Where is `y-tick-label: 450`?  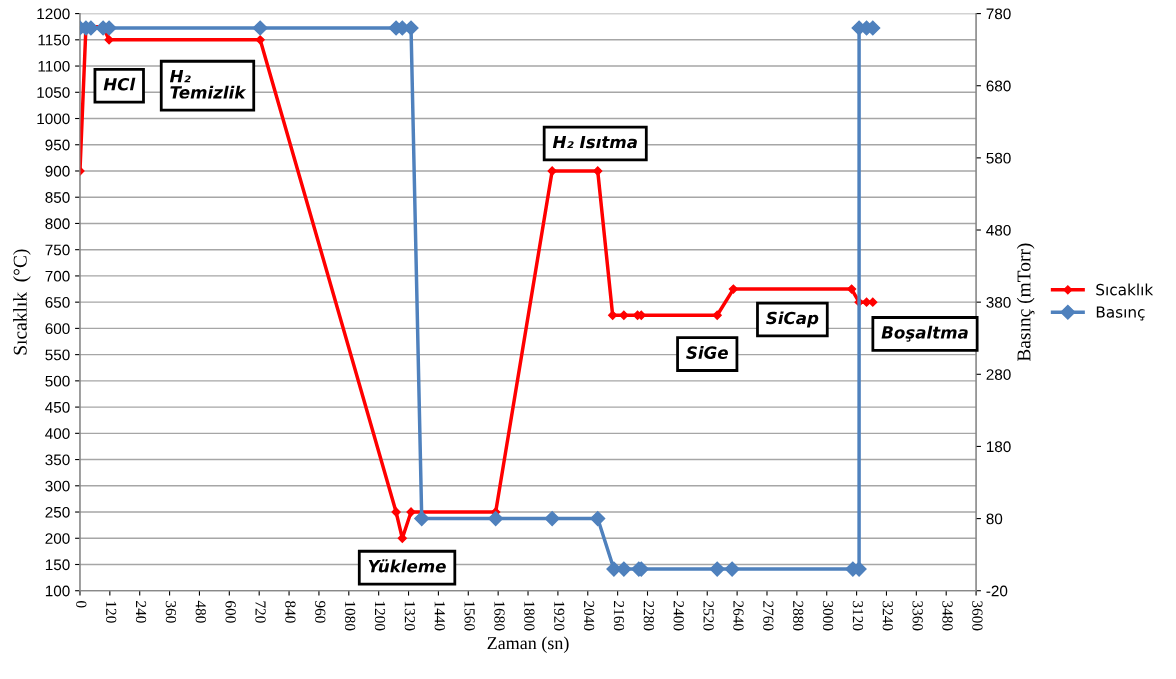
y-tick-label: 450 is located at coordinates (57, 407).